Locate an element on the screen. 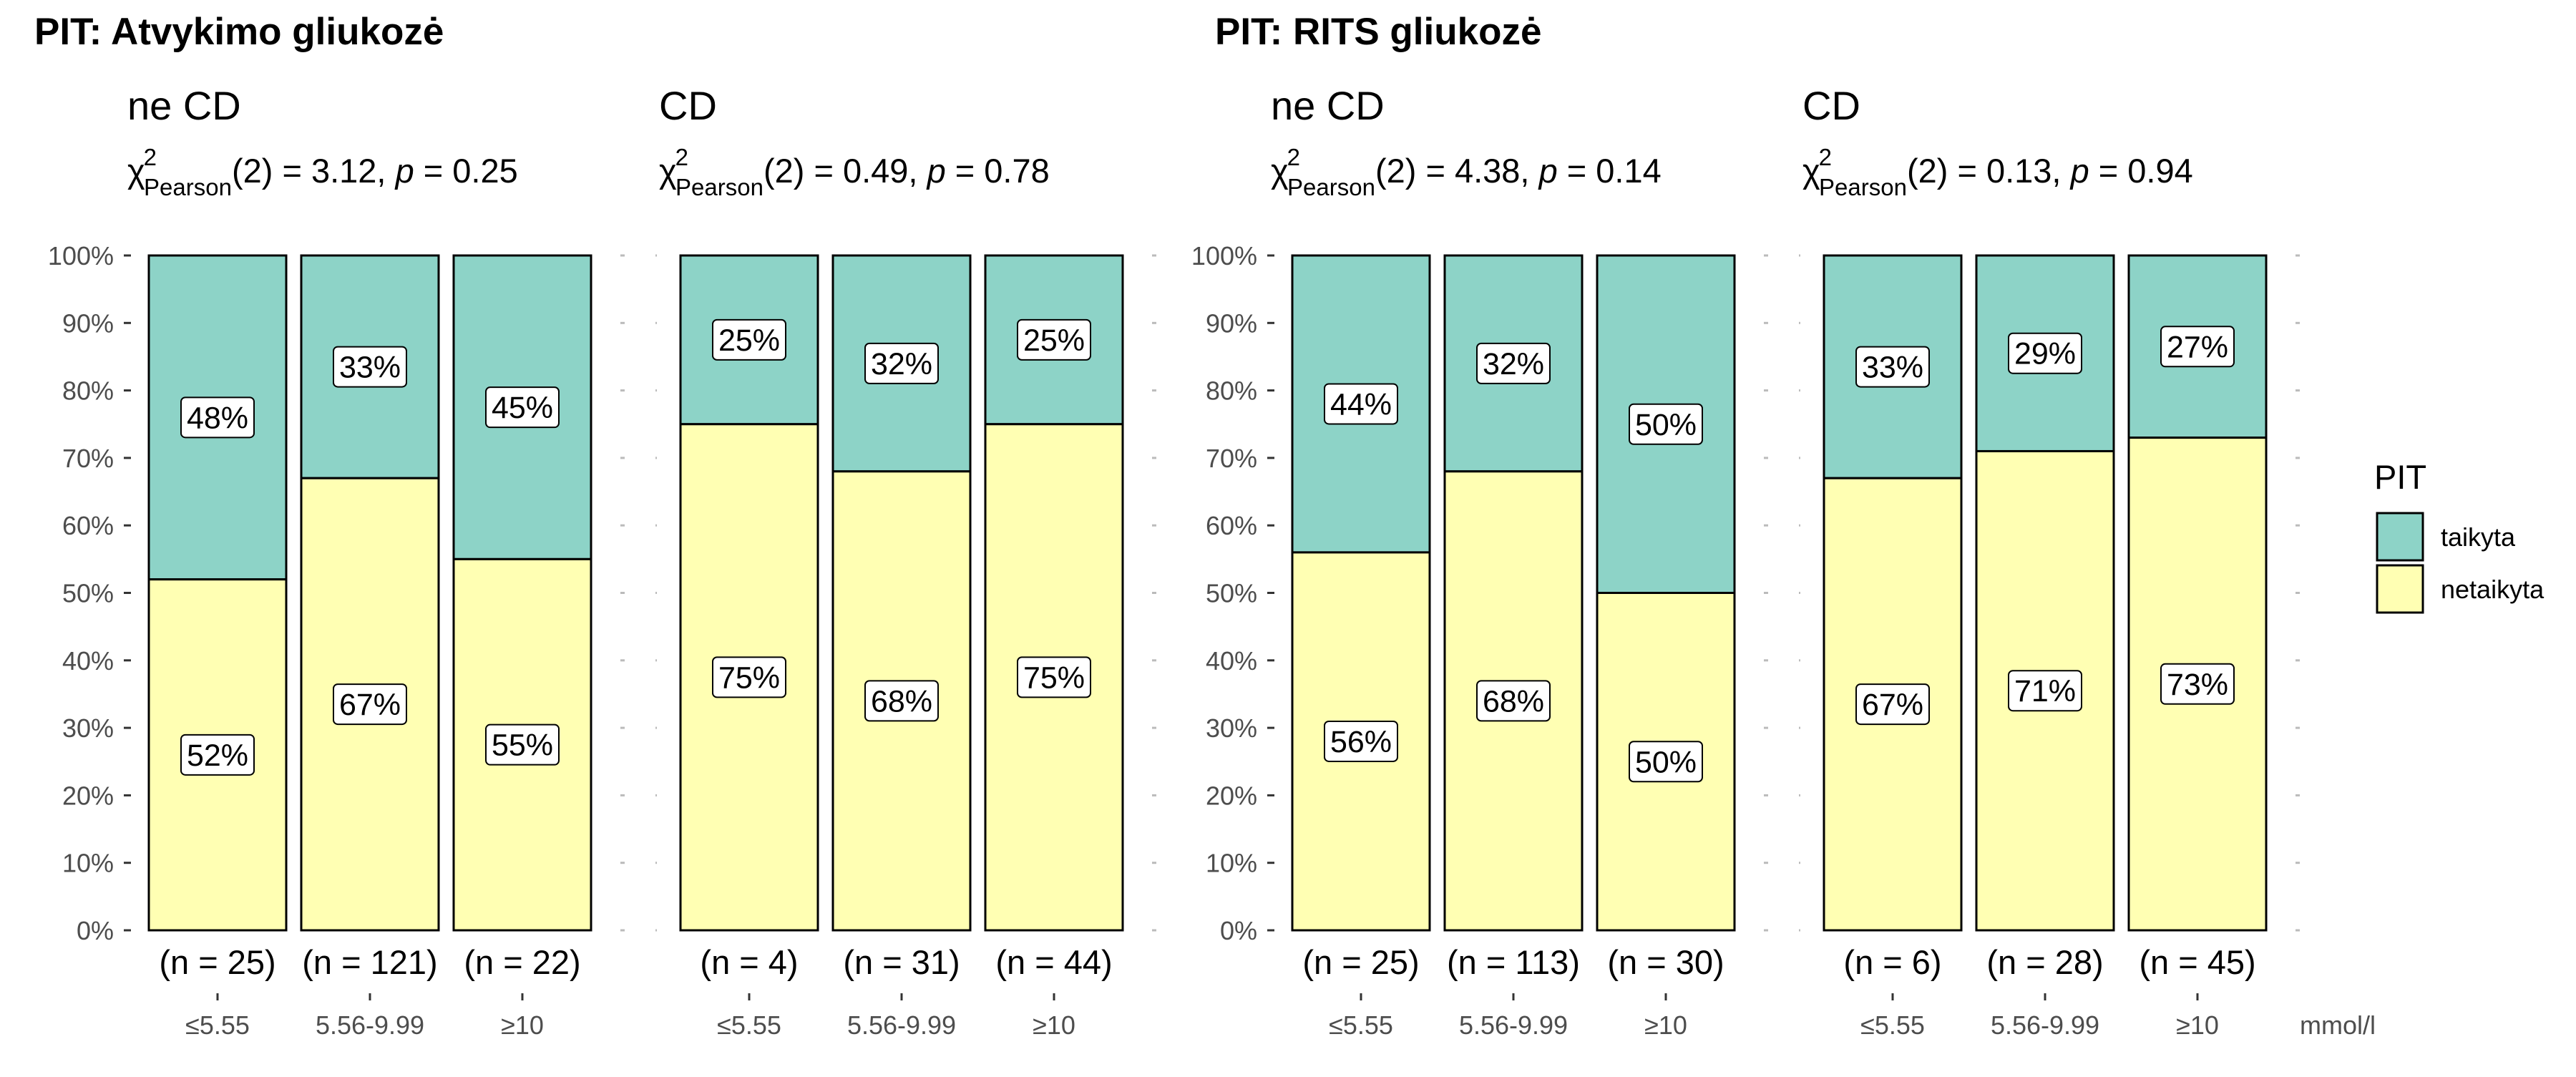 The width and height of the screenshot is (2576, 1077). x-count-label: (n = 6) is located at coordinates (1892, 962).